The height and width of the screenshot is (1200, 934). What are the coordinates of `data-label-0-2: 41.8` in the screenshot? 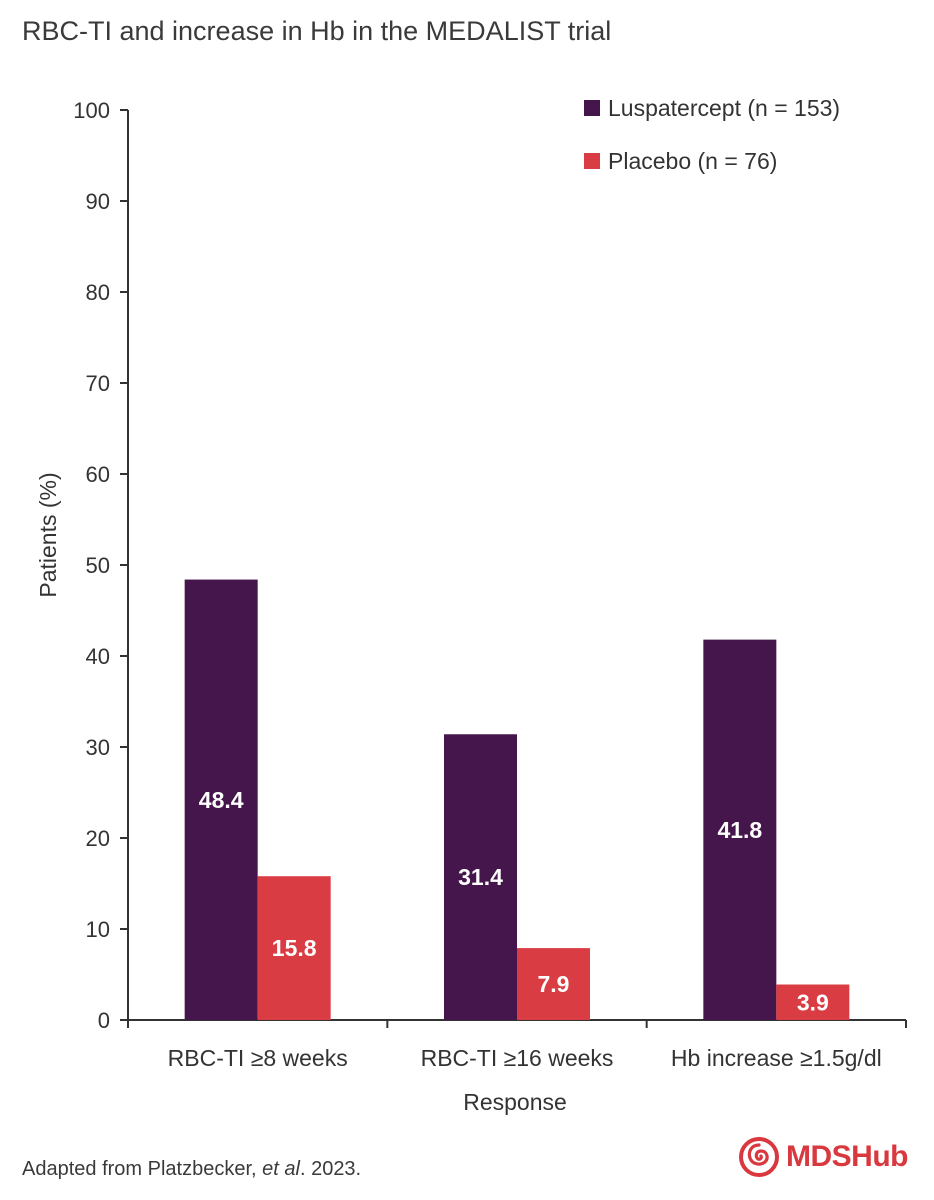 It's located at (739, 830).